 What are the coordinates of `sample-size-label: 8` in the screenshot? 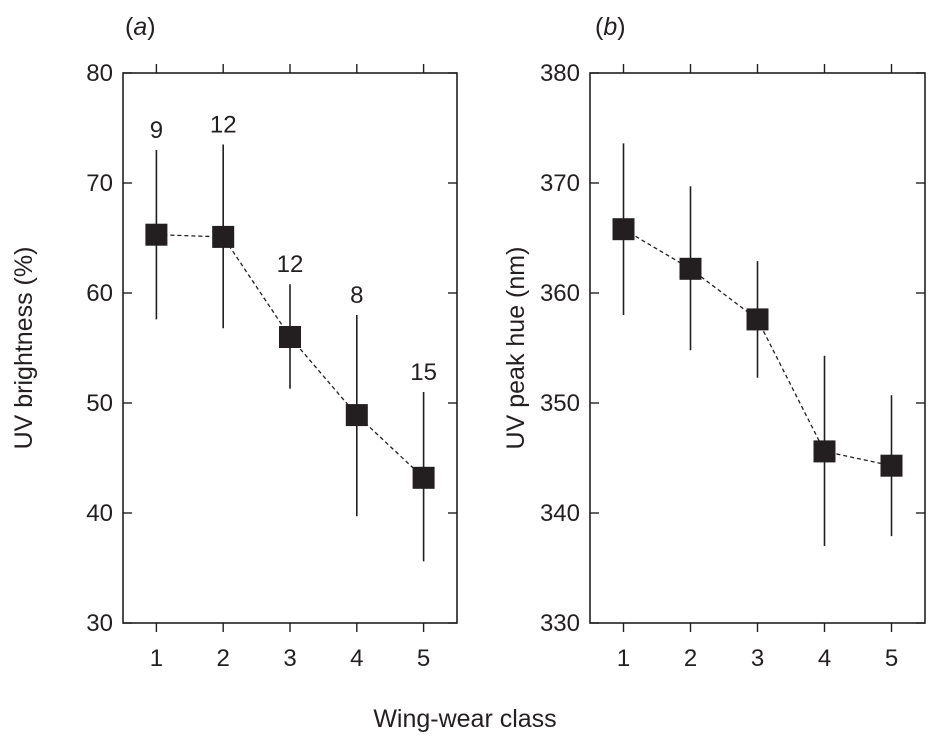 It's located at (356, 295).